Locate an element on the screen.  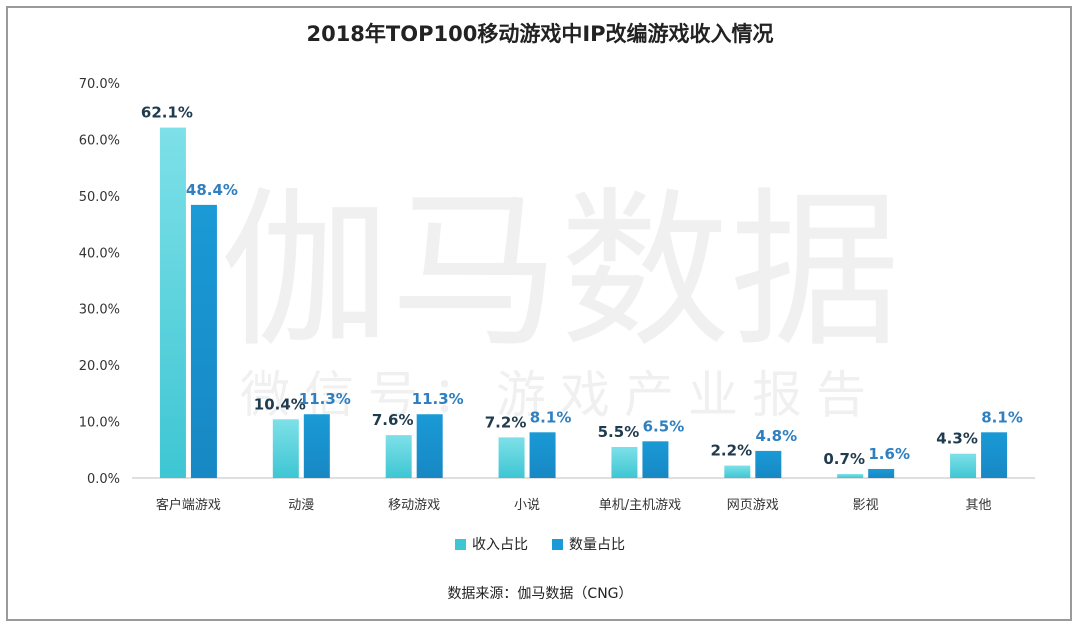
data-label: 7.6% is located at coordinates (393, 420).